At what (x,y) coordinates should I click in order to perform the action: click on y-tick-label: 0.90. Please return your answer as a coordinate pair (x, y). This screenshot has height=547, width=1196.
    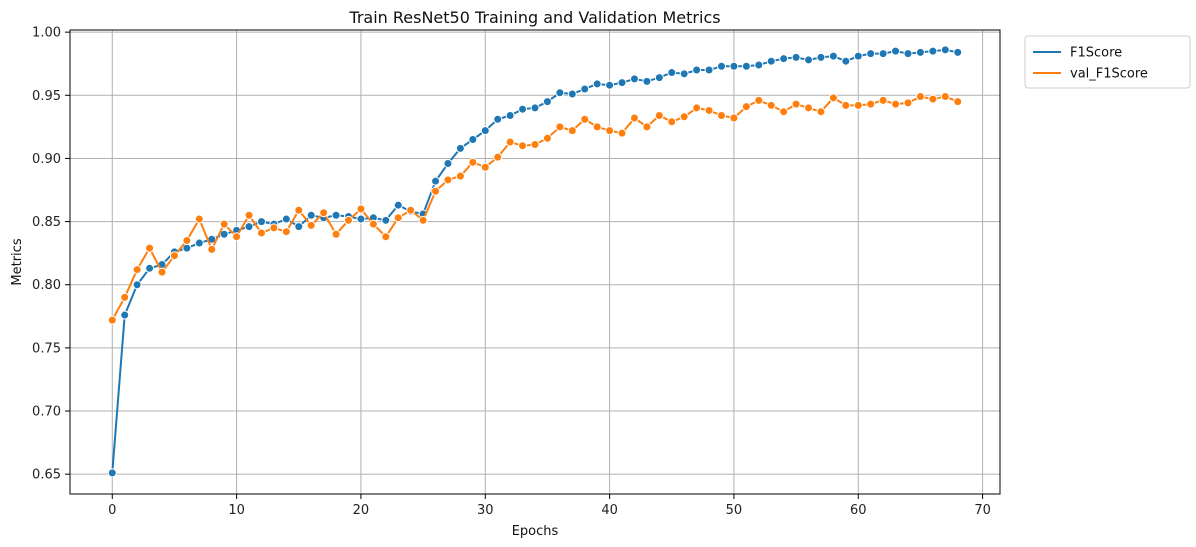
    Looking at the image, I should click on (46, 159).